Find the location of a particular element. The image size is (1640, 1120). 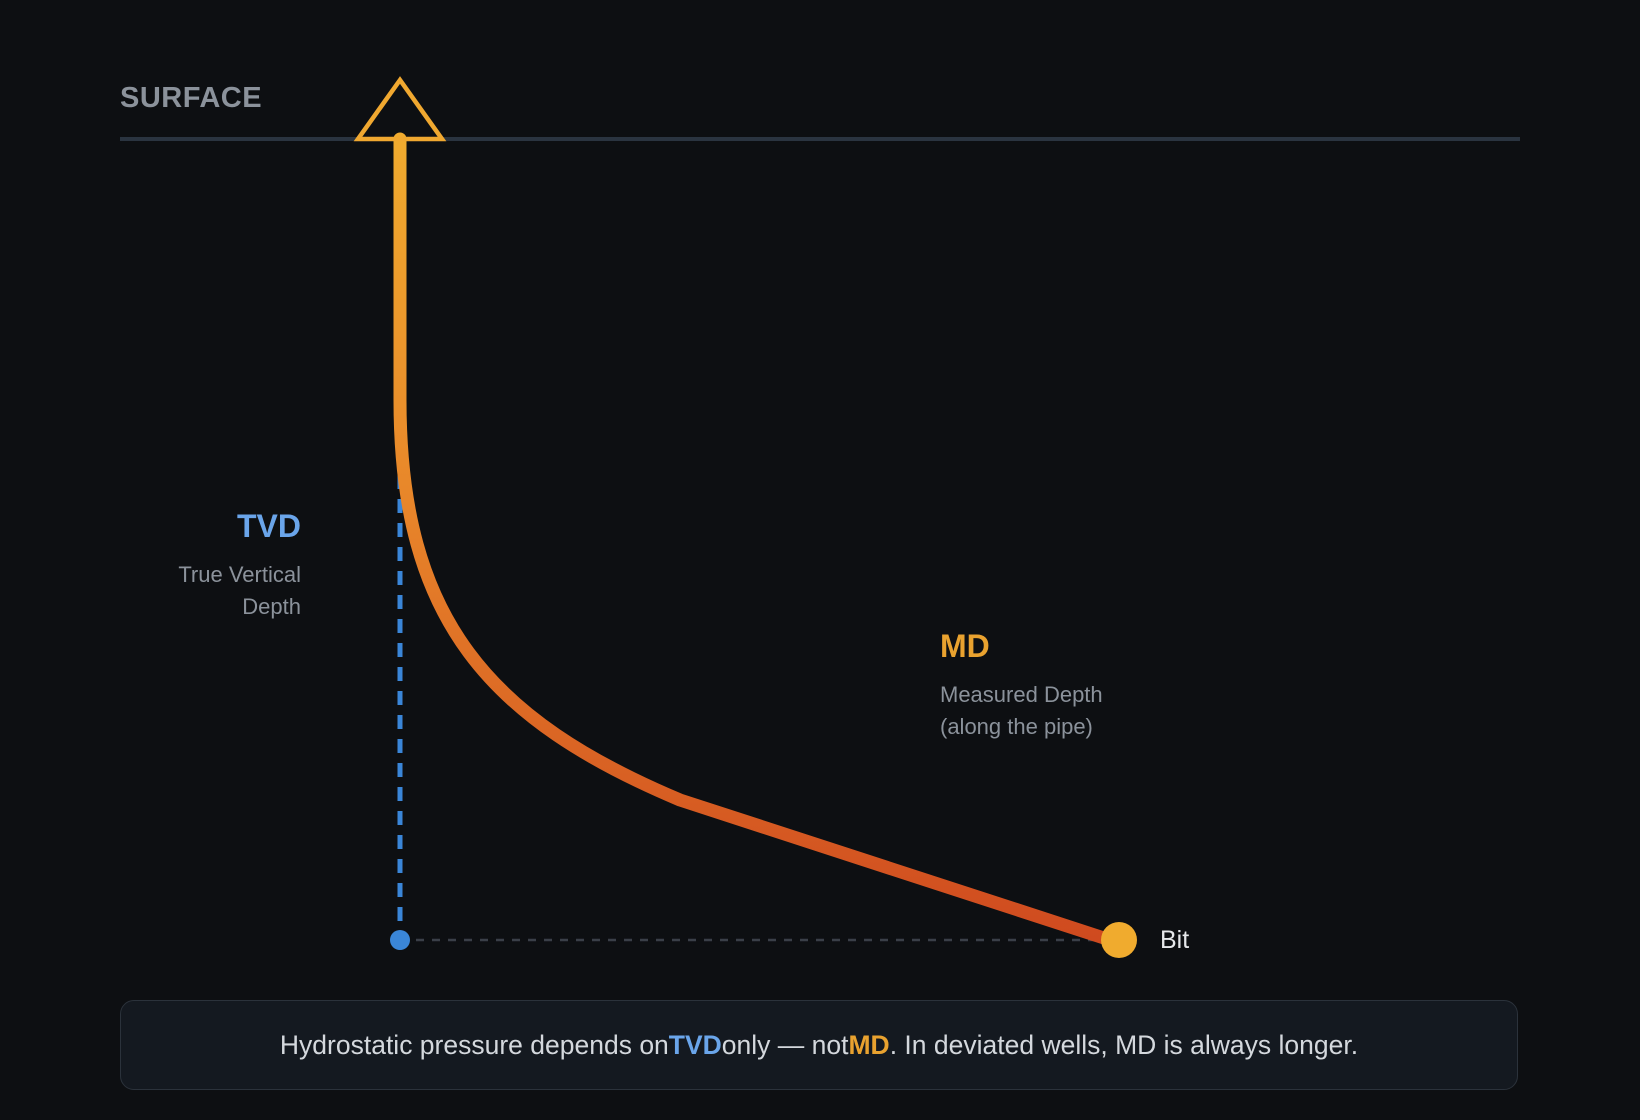

surface-label: SURFACE is located at coordinates (191, 98).